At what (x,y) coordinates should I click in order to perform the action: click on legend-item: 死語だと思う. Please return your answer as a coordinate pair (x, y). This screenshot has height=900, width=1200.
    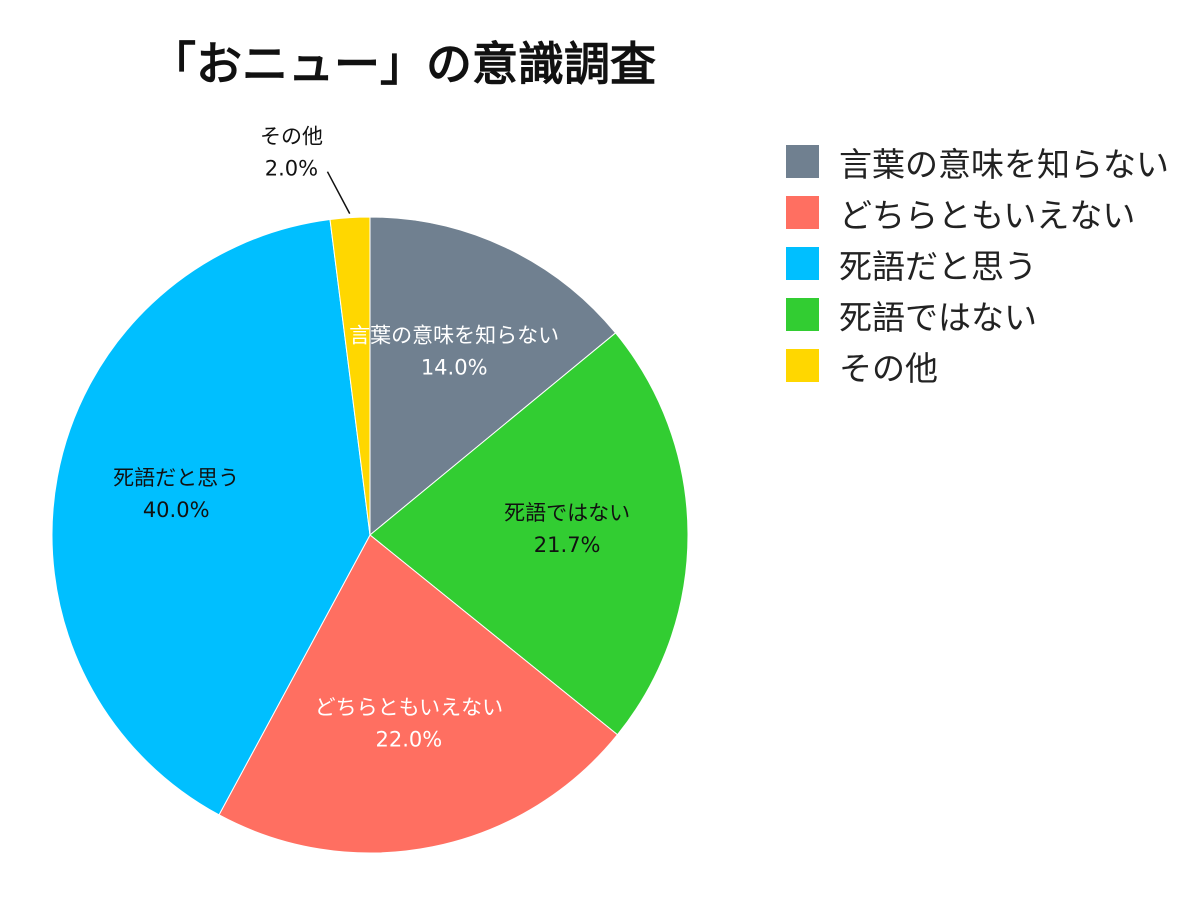
    Looking at the image, I should click on (977, 263).